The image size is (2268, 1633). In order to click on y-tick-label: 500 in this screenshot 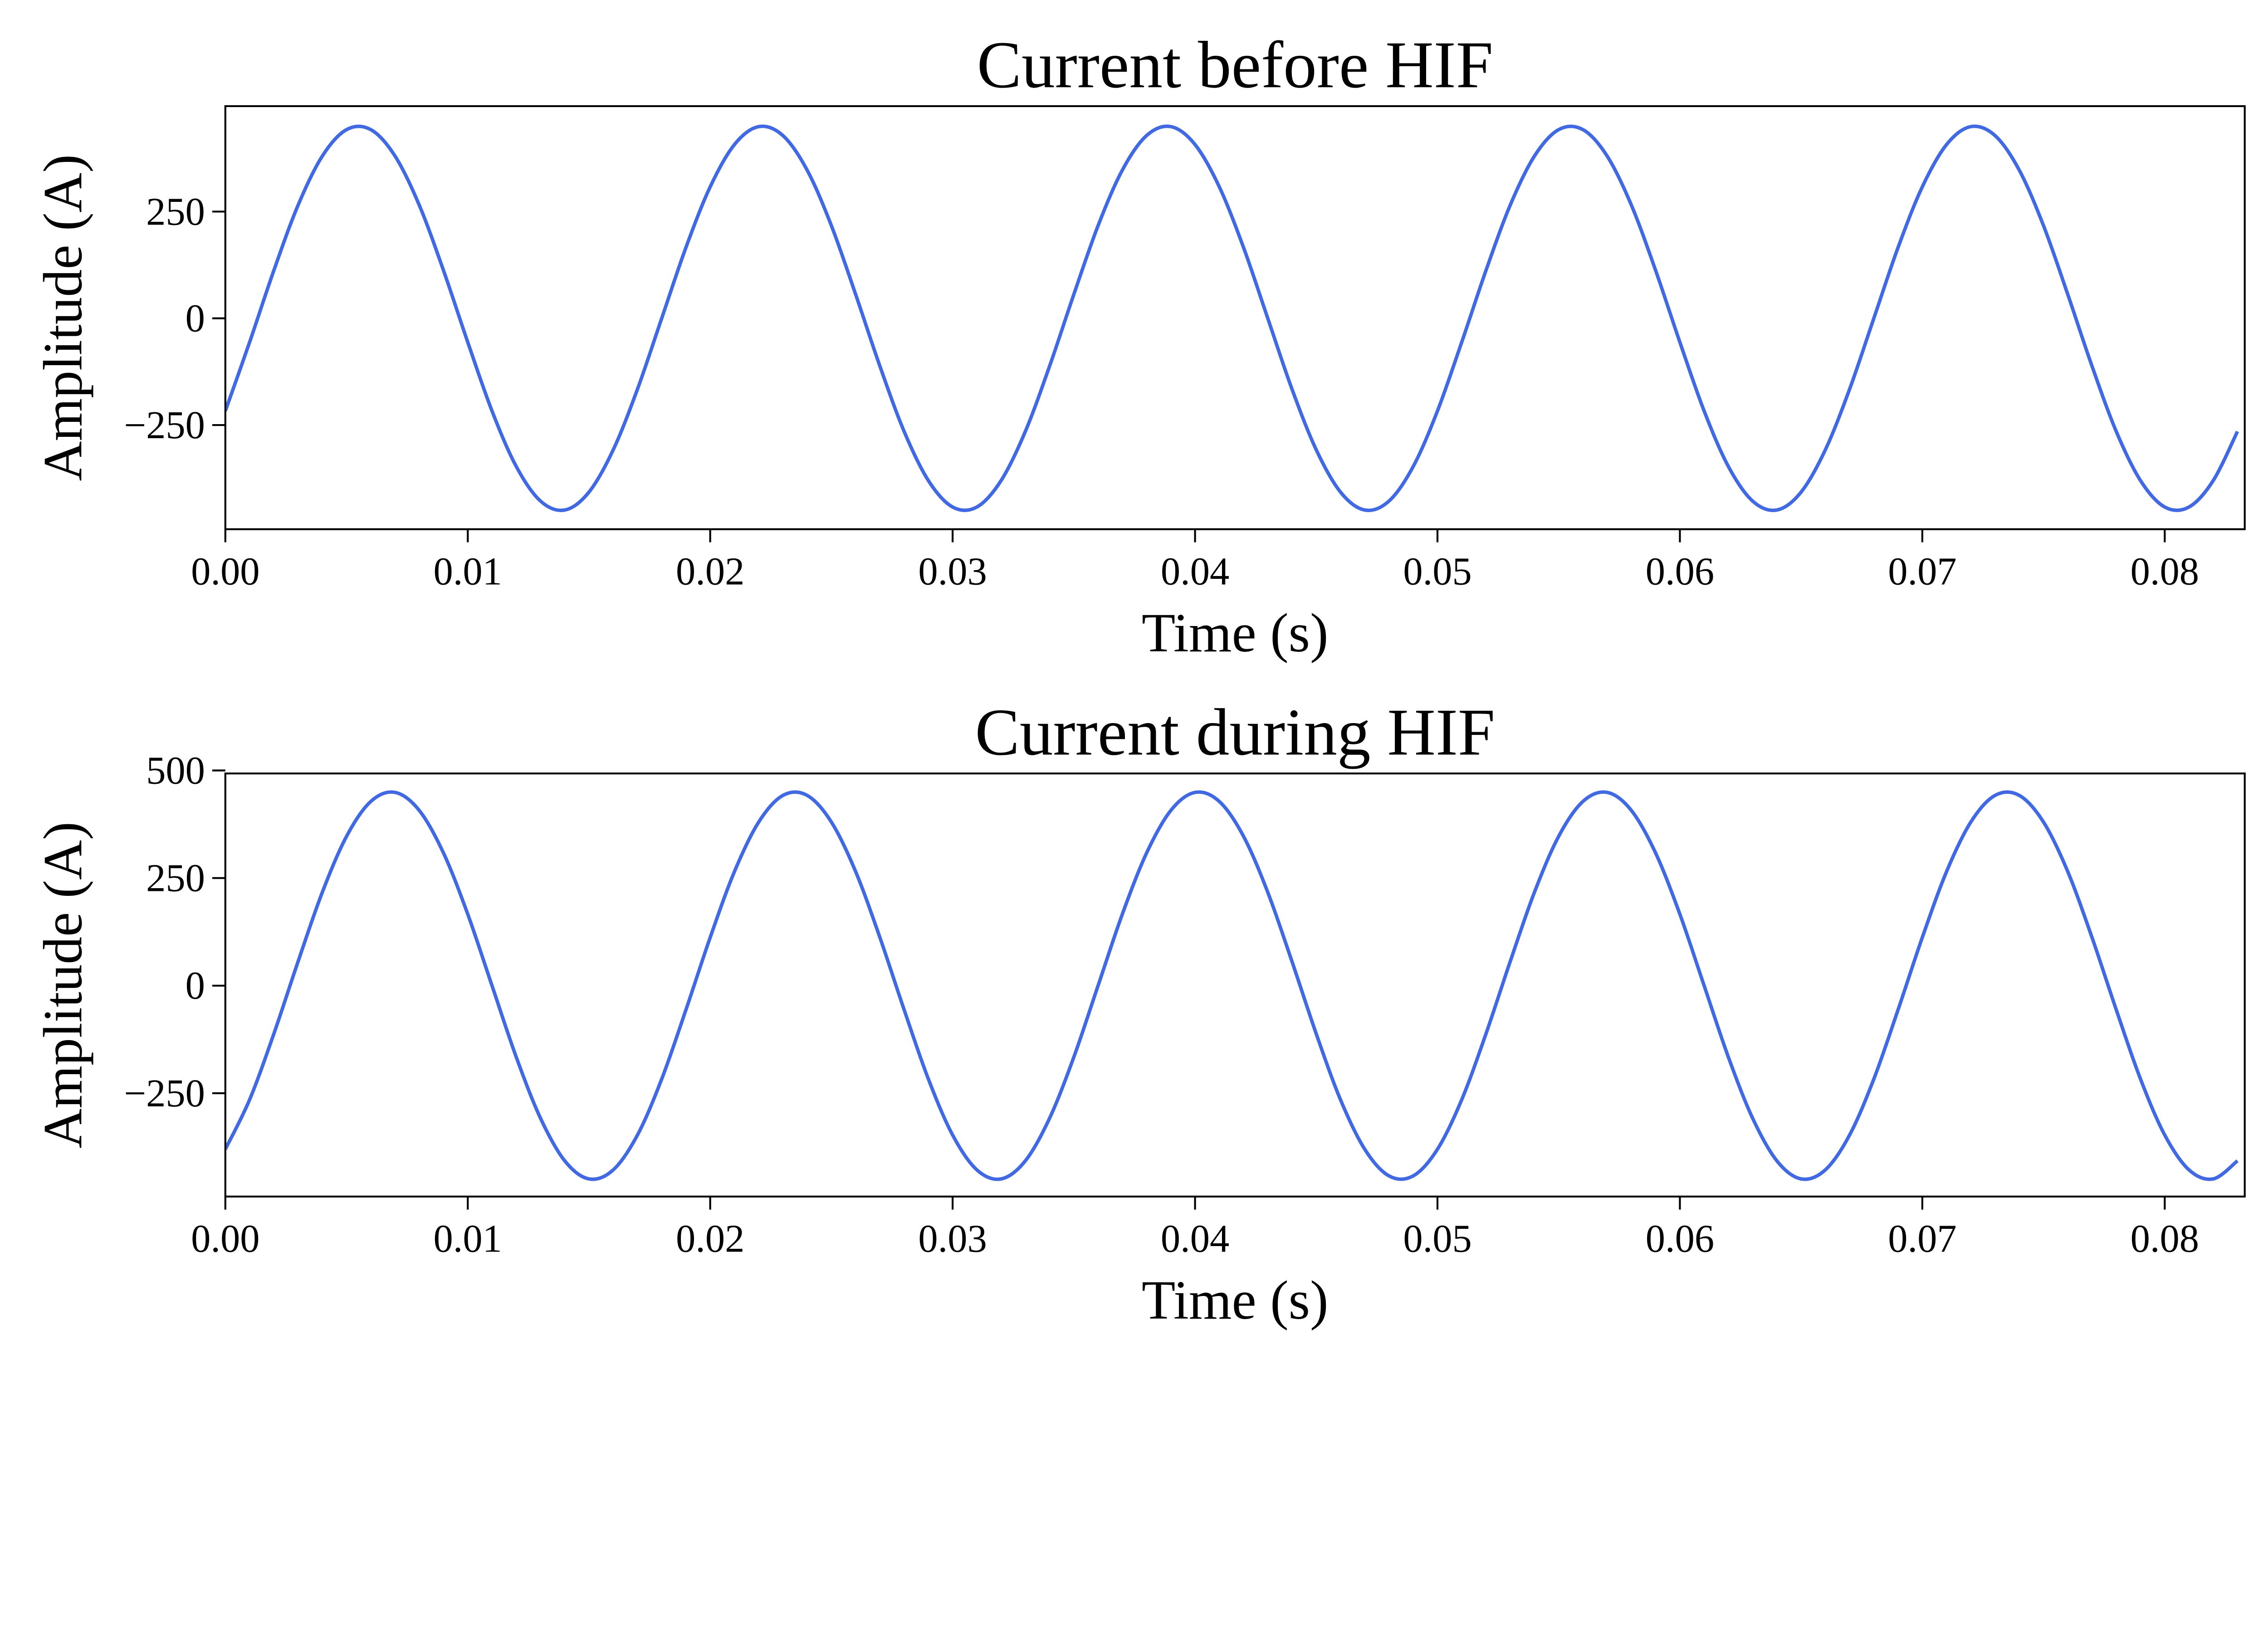, I will do `click(175, 770)`.